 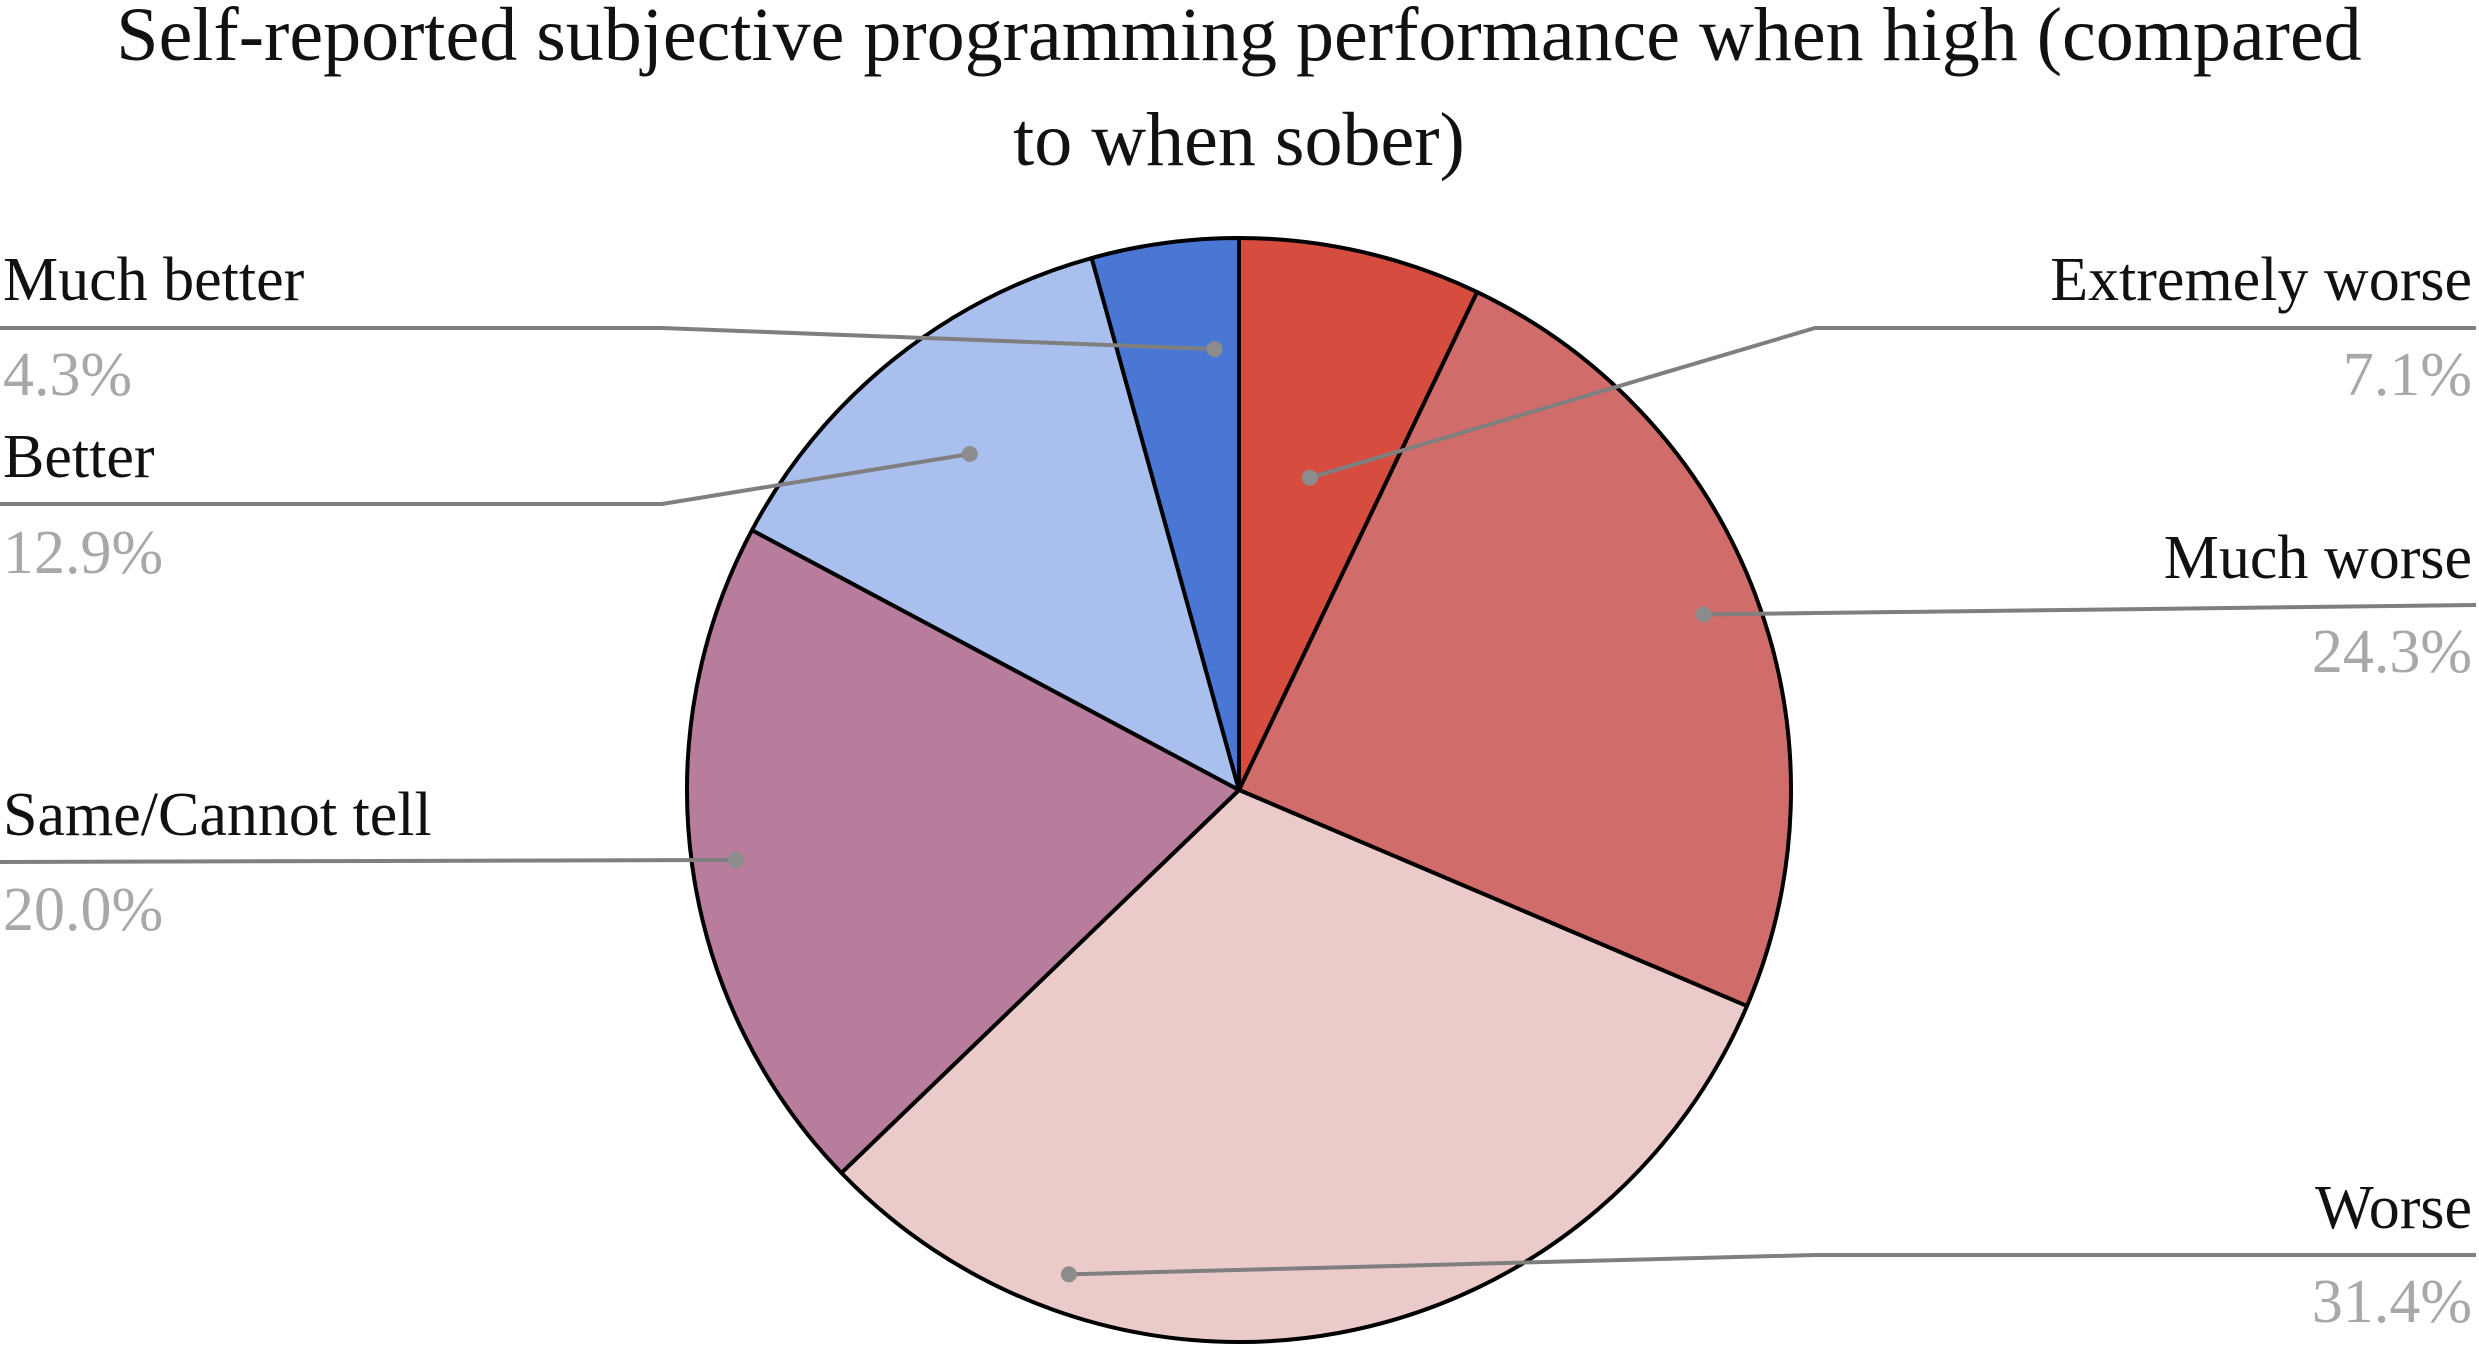 What do you see at coordinates (154, 280) in the screenshot?
I see `slice-label-much-better: Much better` at bounding box center [154, 280].